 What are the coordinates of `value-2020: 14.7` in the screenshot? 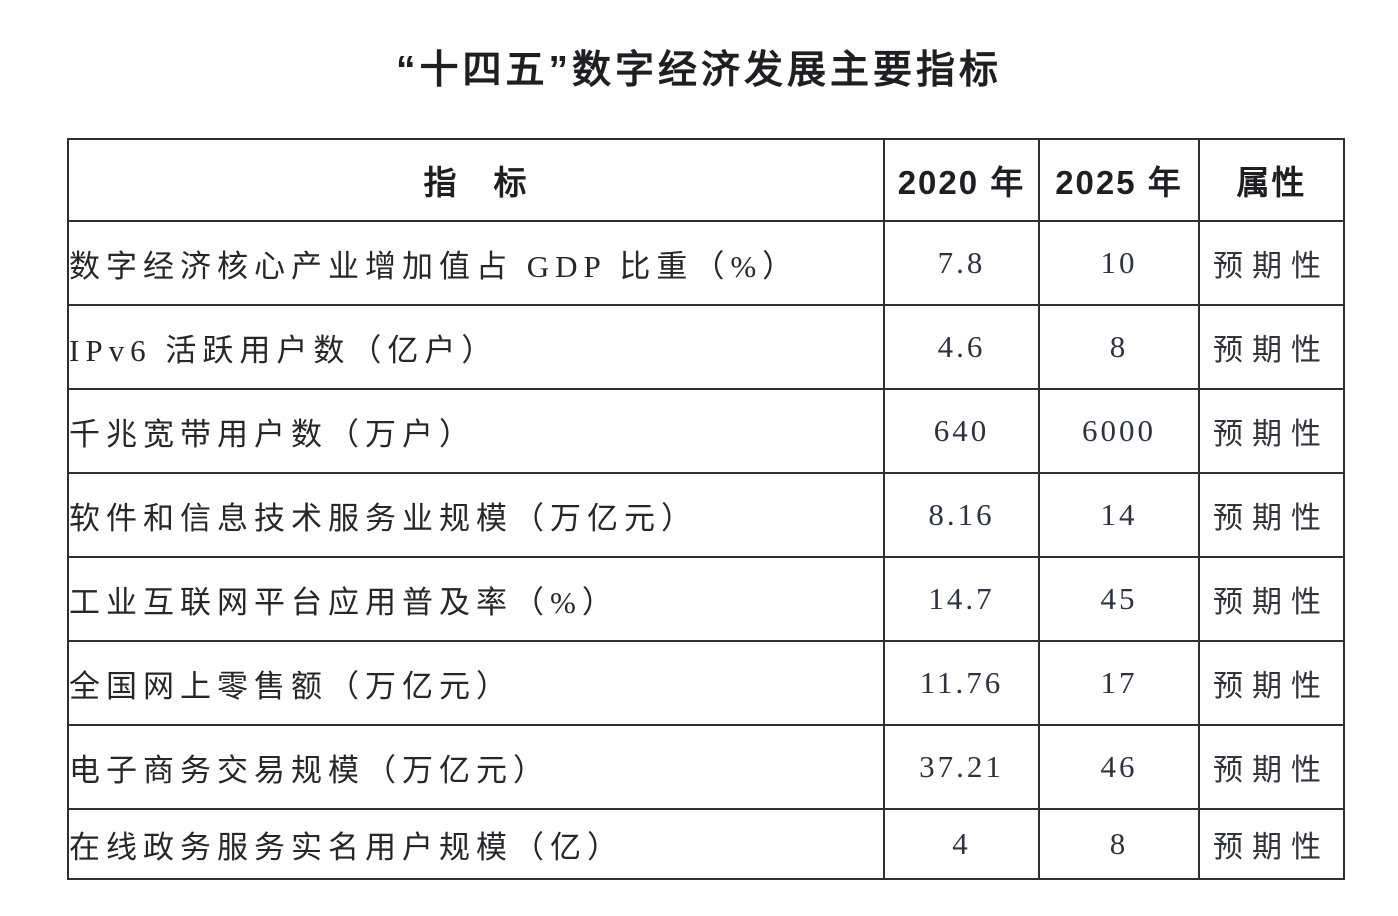 It's located at (961, 599).